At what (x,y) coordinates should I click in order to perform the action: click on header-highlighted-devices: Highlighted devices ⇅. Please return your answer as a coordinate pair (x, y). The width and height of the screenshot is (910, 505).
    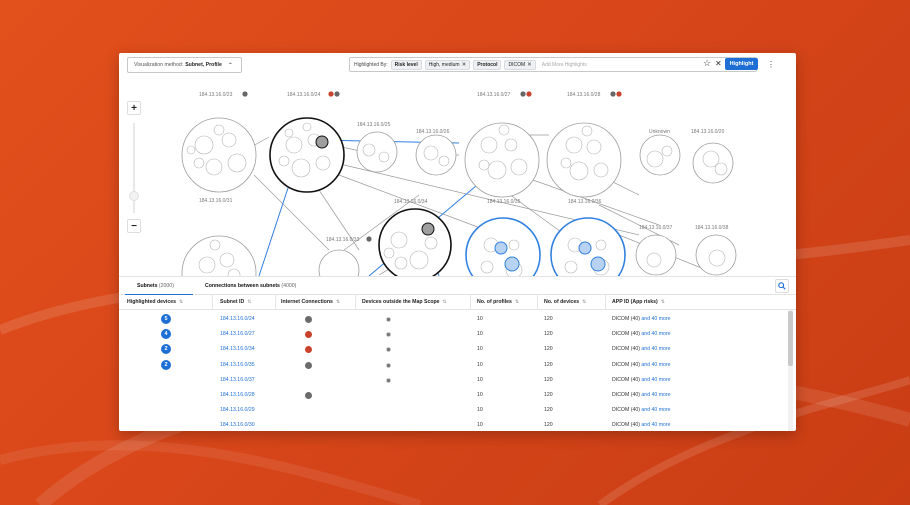
    Looking at the image, I should click on (155, 302).